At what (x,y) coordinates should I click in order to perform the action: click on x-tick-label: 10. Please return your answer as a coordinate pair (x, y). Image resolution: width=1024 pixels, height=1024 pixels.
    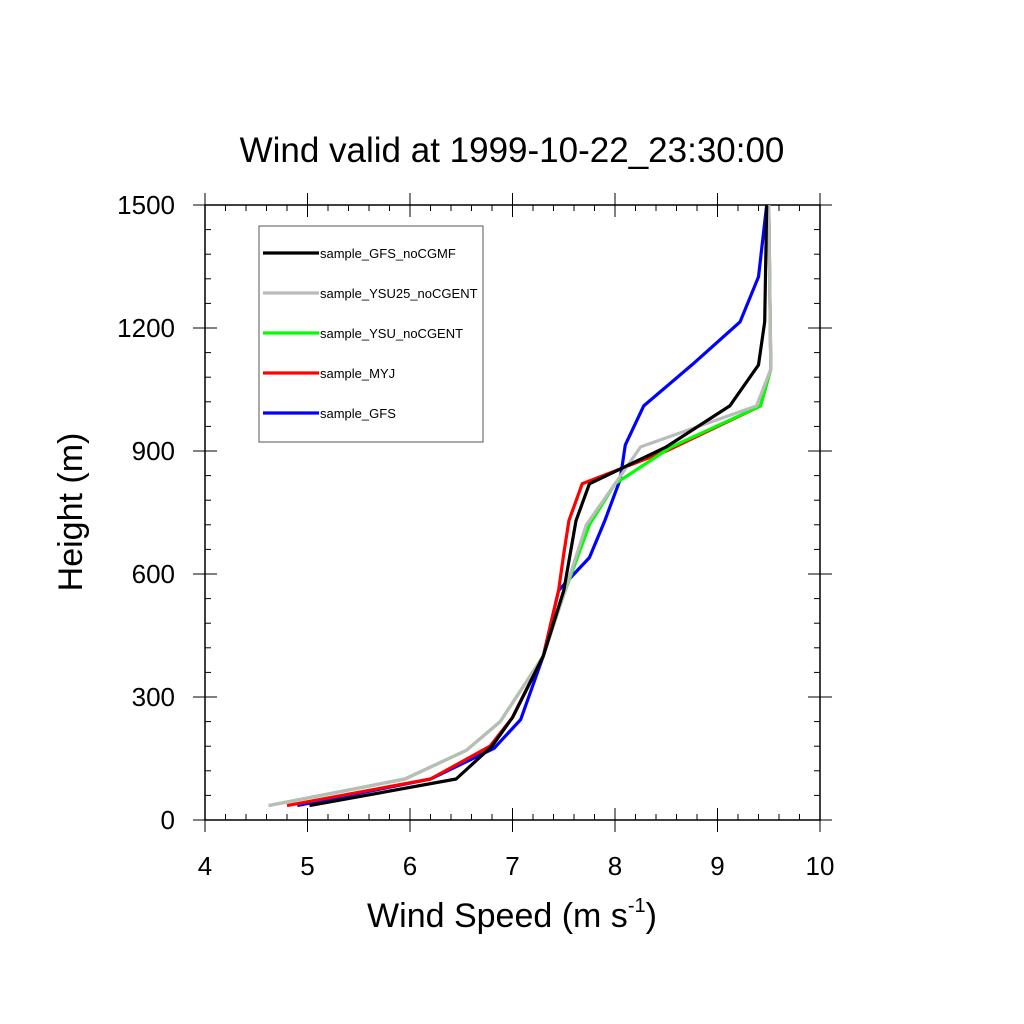
    Looking at the image, I should click on (820, 866).